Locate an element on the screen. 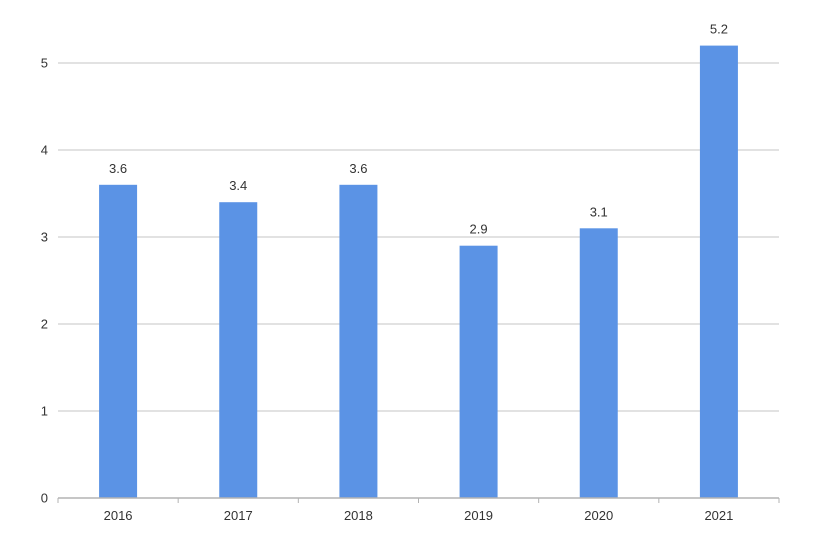 The width and height of the screenshot is (819, 547). data-label: 2.9 is located at coordinates (479, 229).